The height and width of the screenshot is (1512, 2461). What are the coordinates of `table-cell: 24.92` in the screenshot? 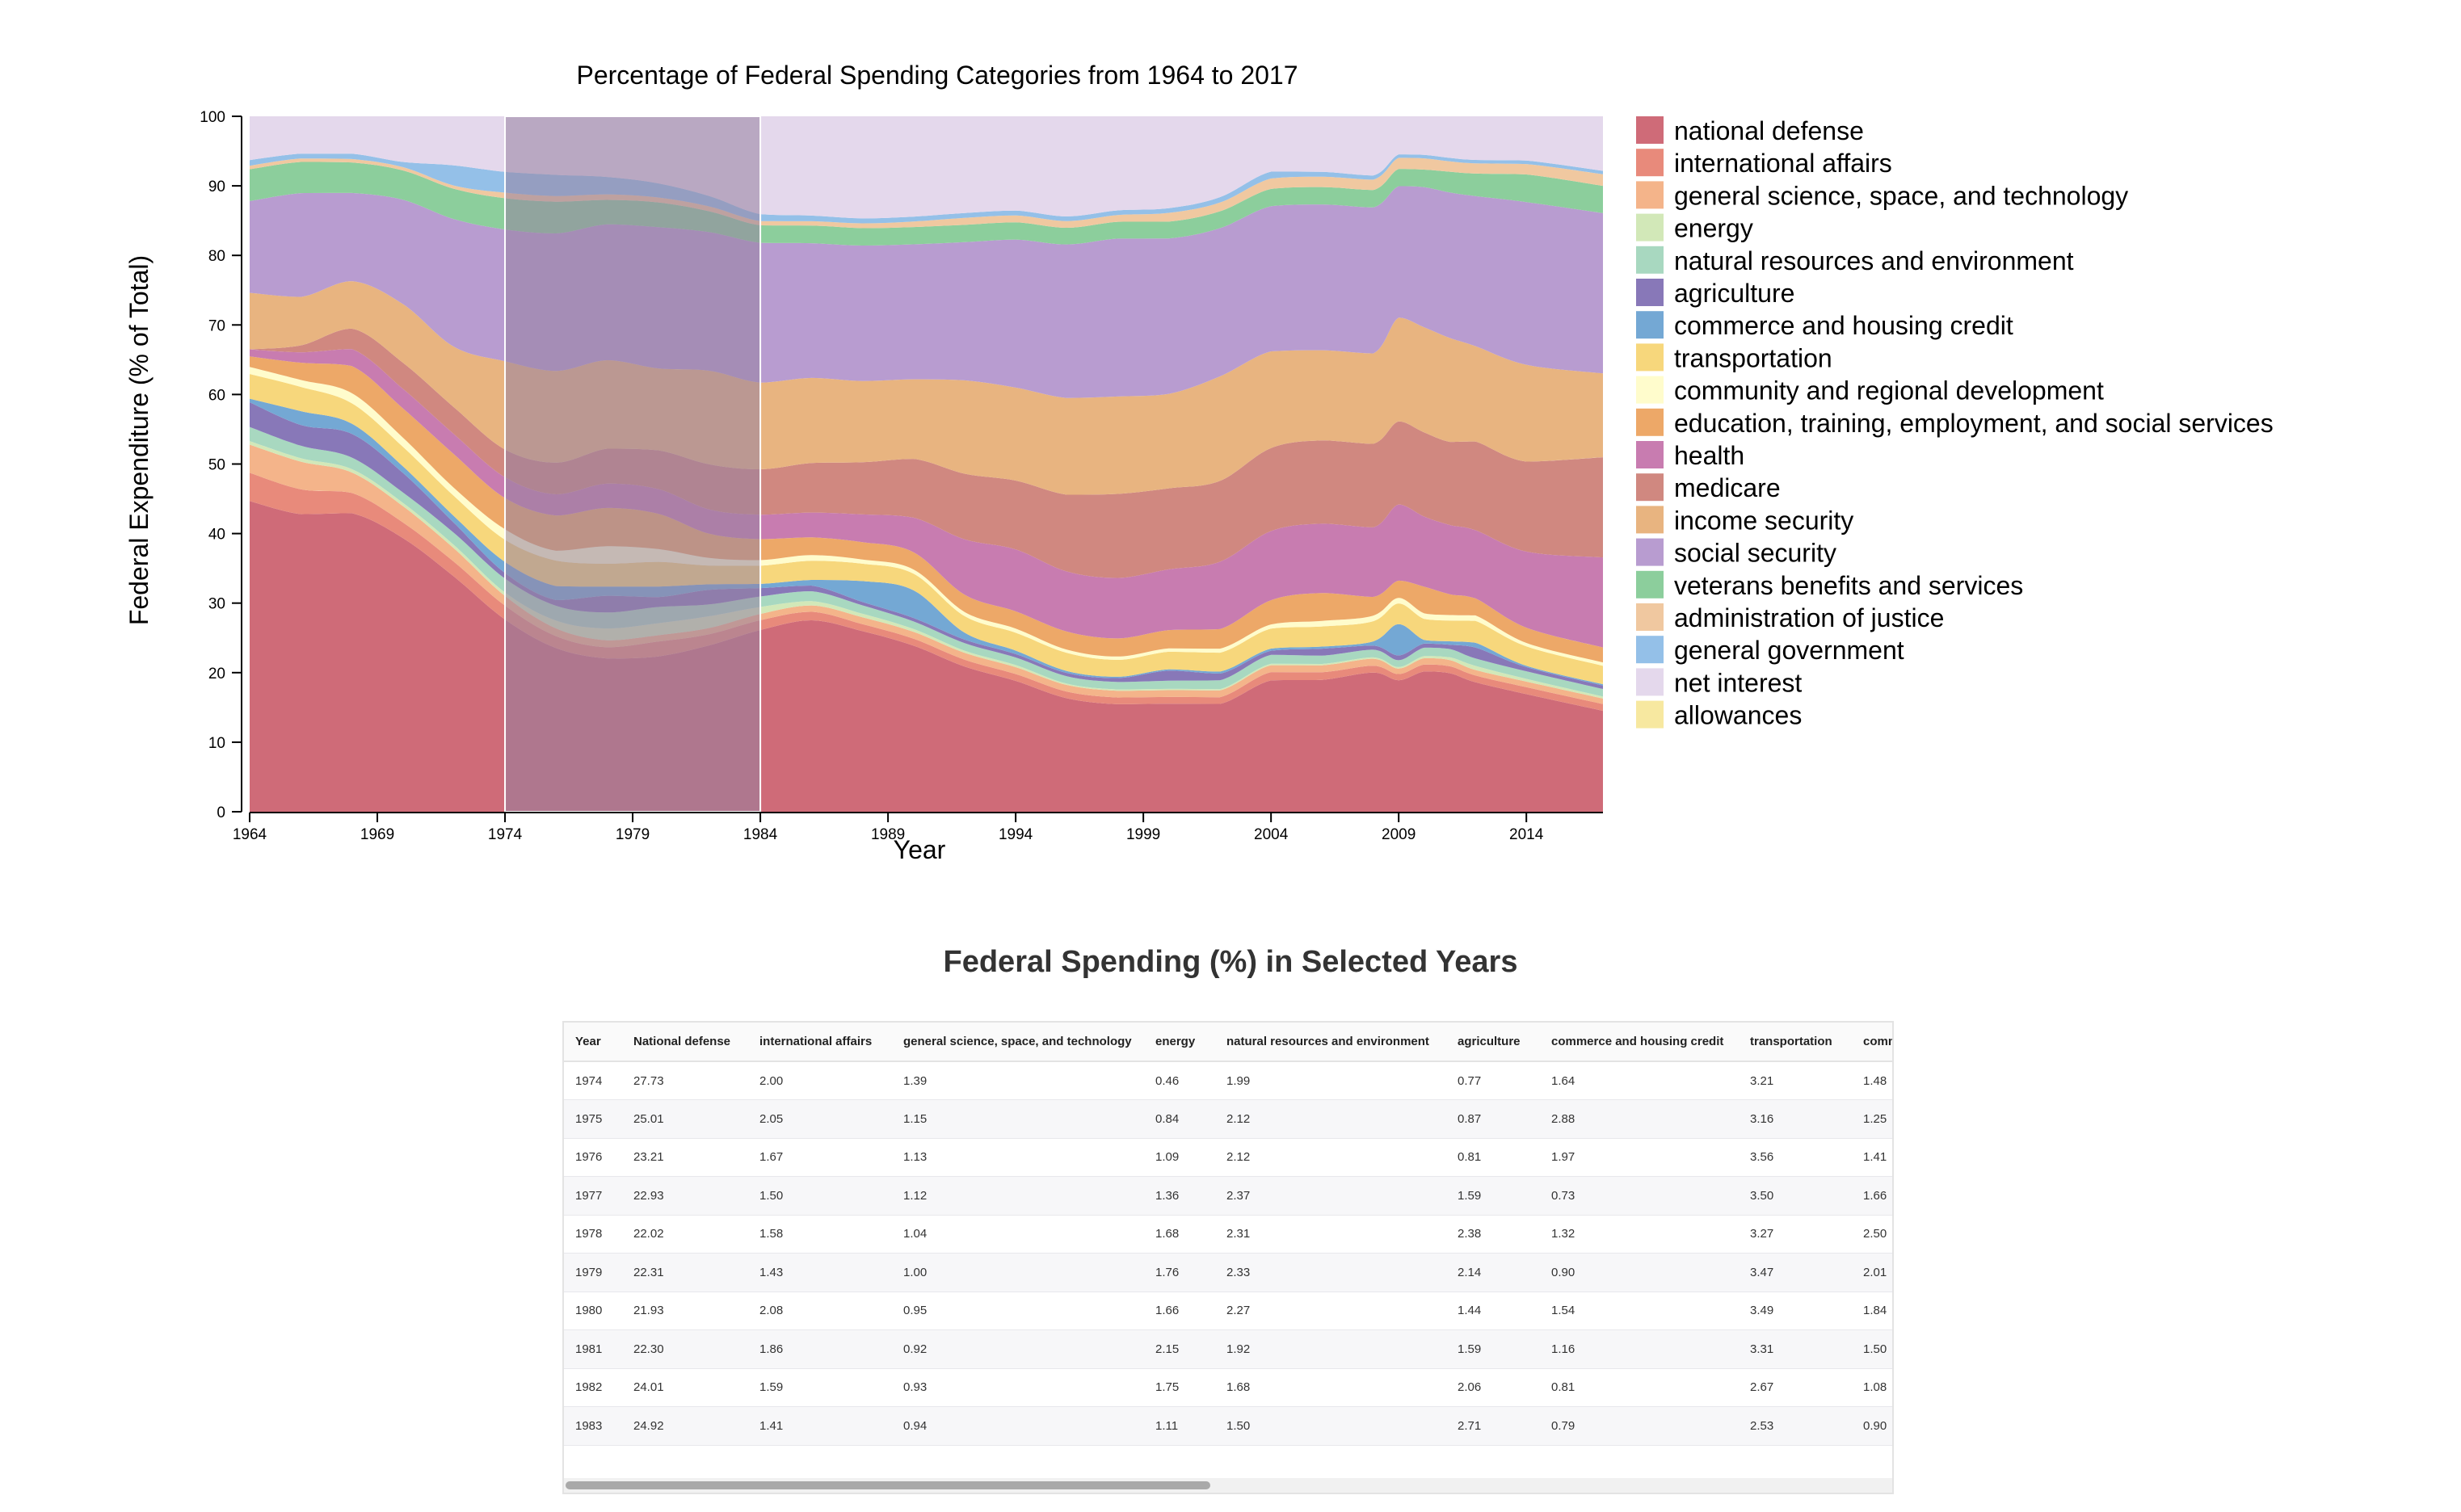 It's located at (685, 1426).